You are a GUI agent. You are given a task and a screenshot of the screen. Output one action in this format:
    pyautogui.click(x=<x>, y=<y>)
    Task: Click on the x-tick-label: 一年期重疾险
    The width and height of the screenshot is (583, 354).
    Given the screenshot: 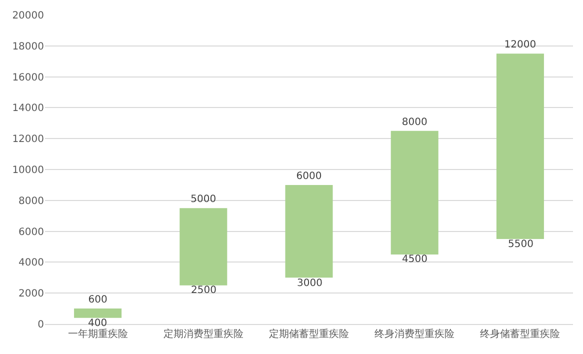 What is the action you would take?
    pyautogui.click(x=98, y=334)
    